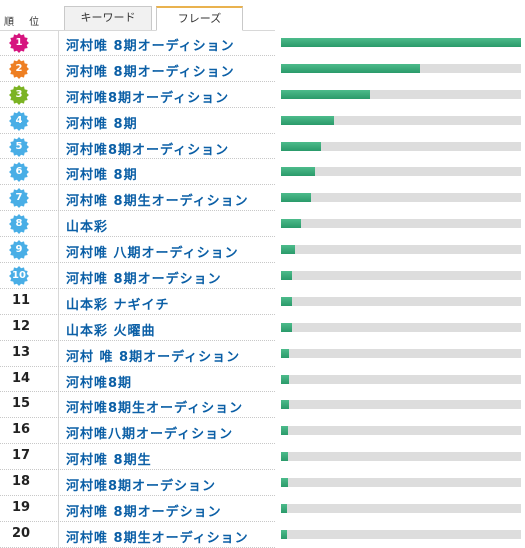 Image resolution: width=525 pixels, height=548 pixels. What do you see at coordinates (262, 301) in the screenshot?
I see `ranking-row: 11 山本彩 ナギイチ` at bounding box center [262, 301].